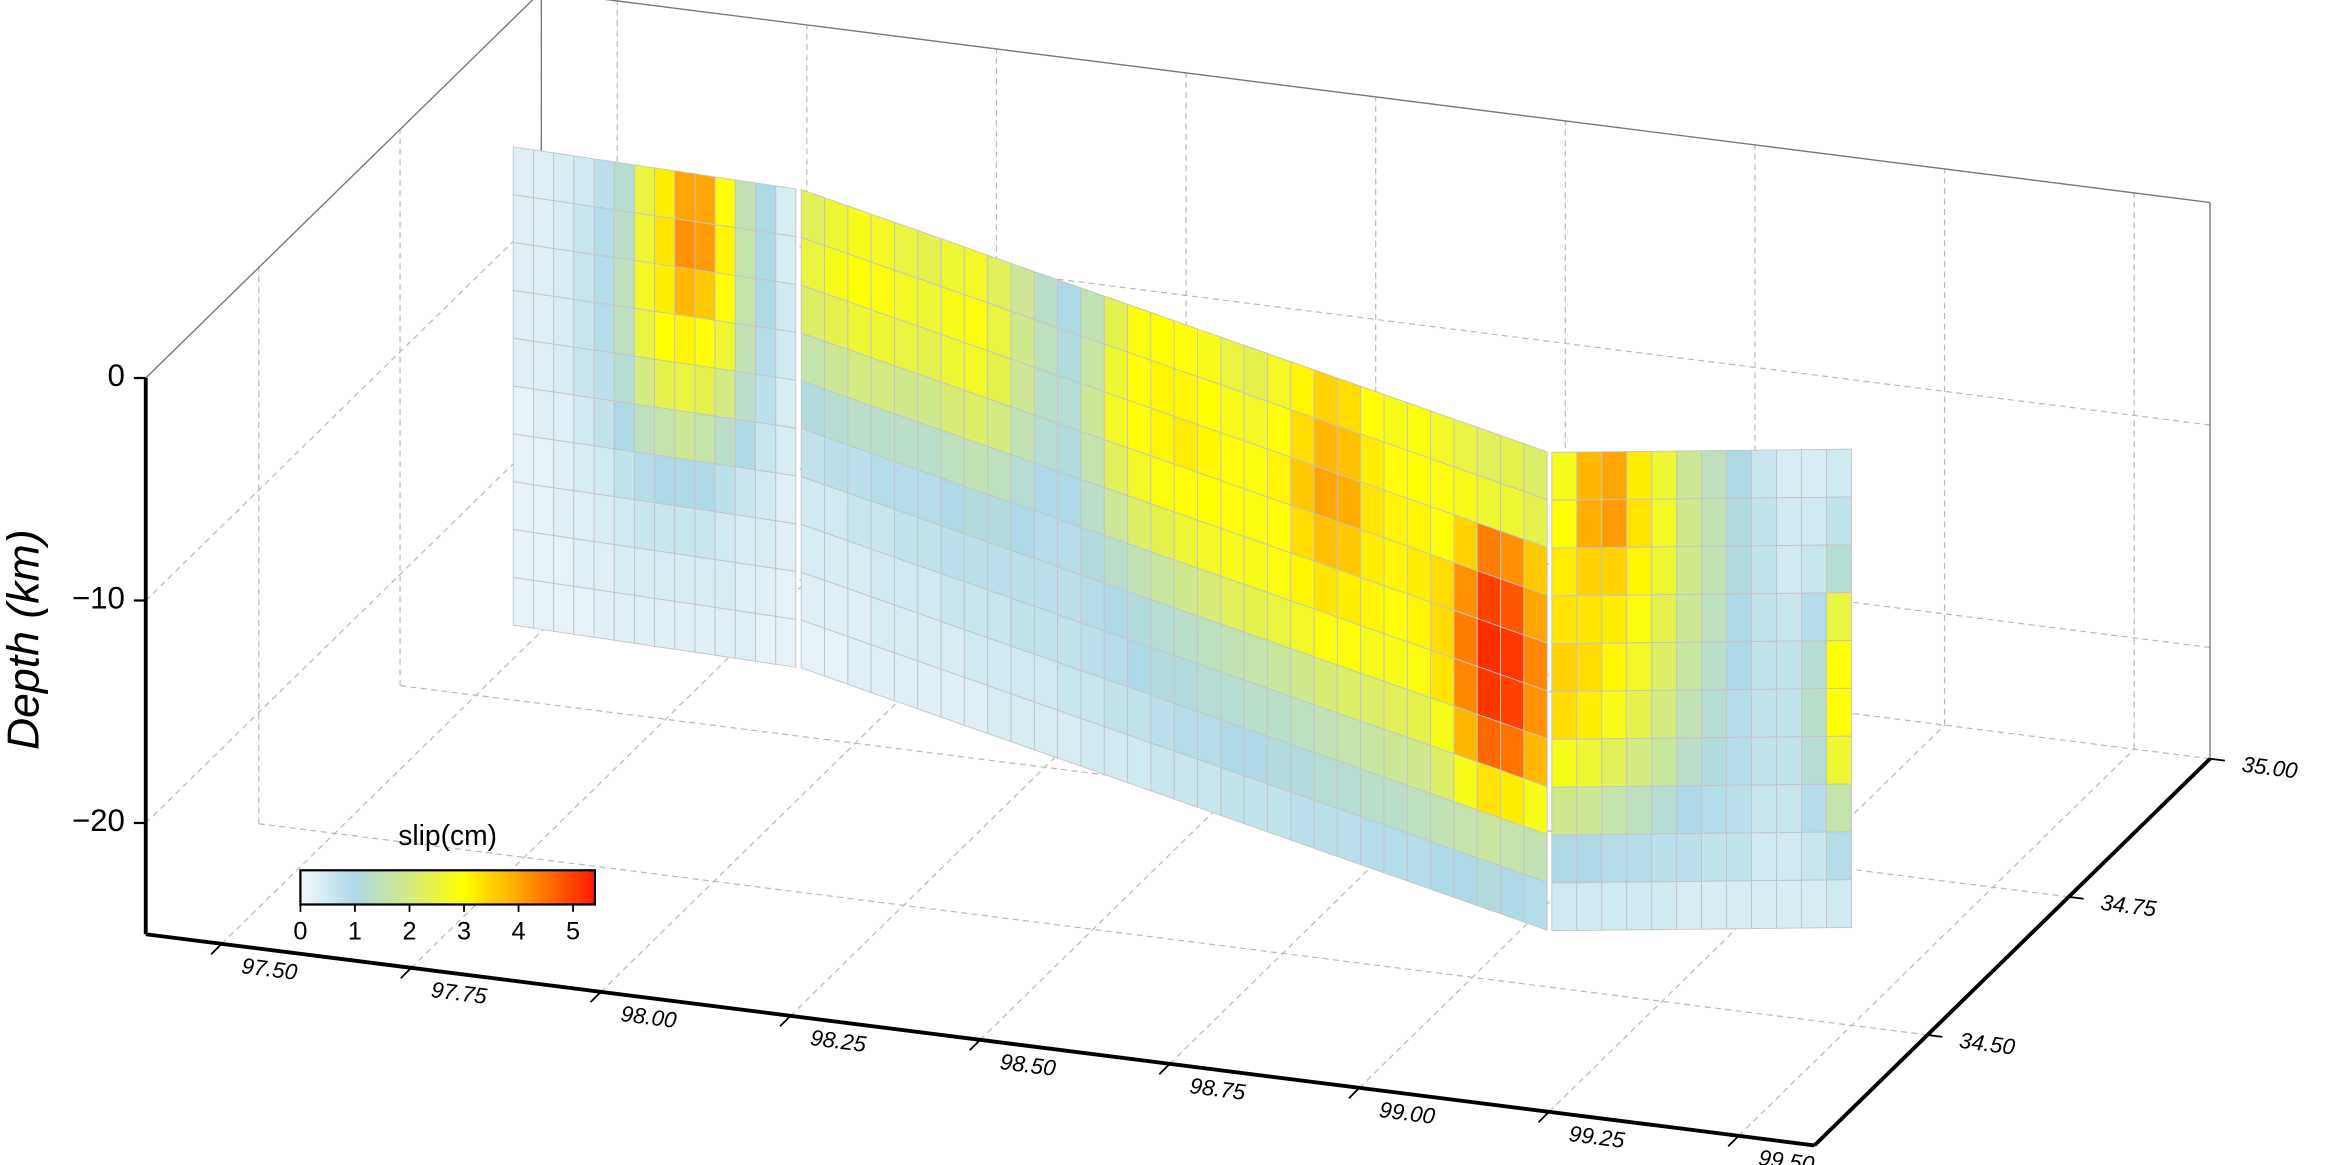 Image resolution: width=2332 pixels, height=1165 pixels. What do you see at coordinates (459, 993) in the screenshot?
I see `x-tick-label: 97.75` at bounding box center [459, 993].